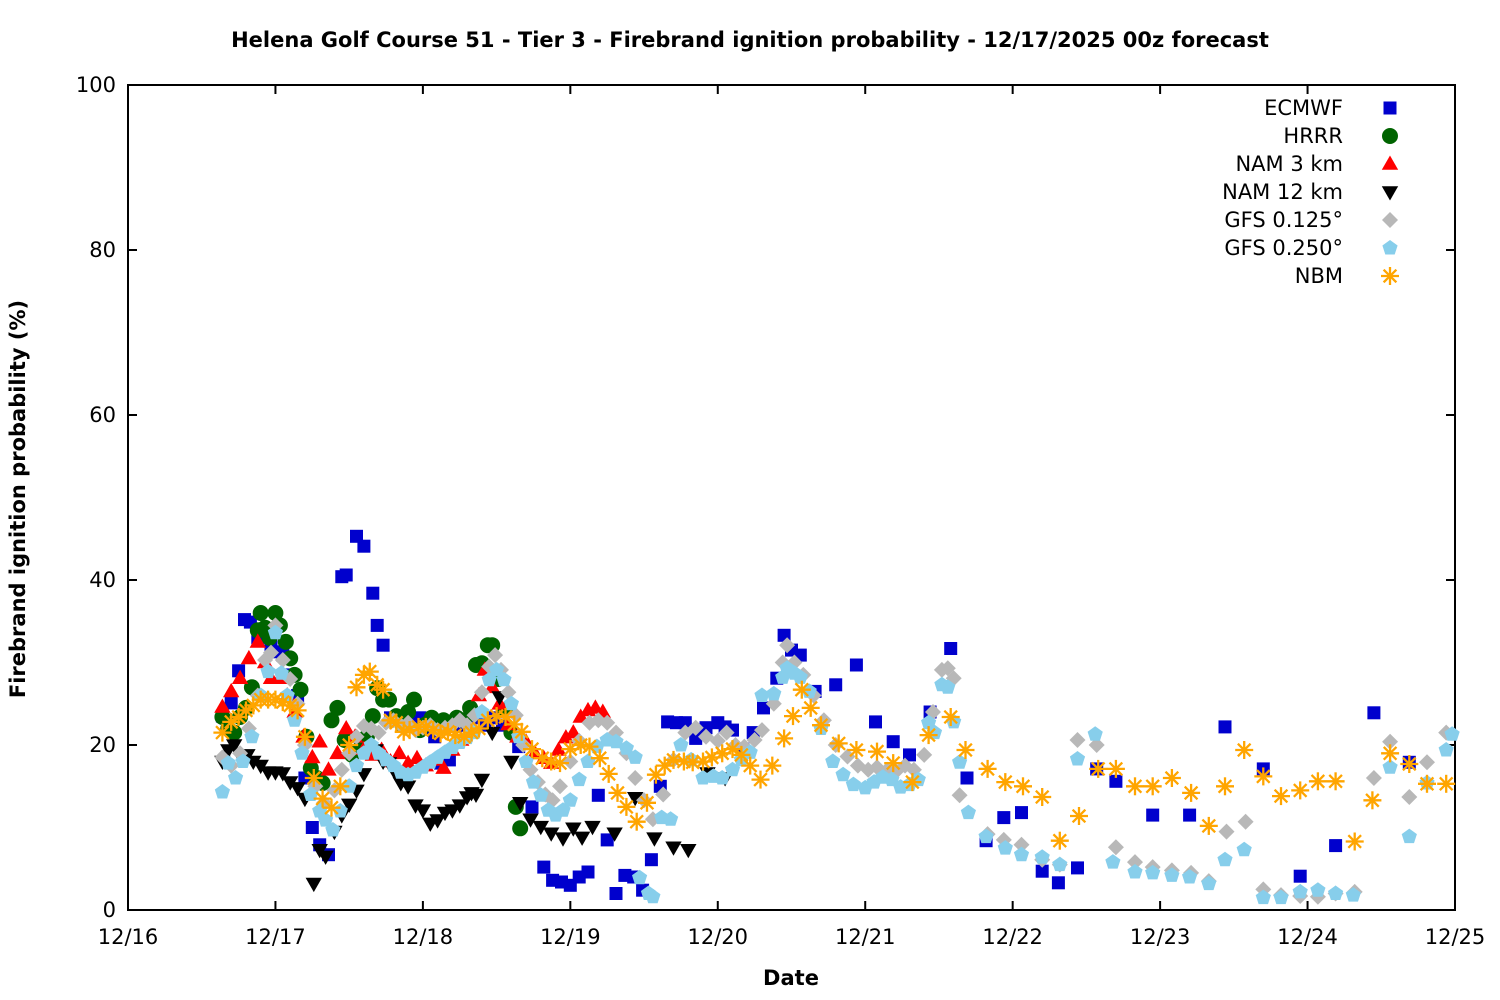 The width and height of the screenshot is (1500, 1000). I want to click on y-tick-label: 60, so click(102, 415).